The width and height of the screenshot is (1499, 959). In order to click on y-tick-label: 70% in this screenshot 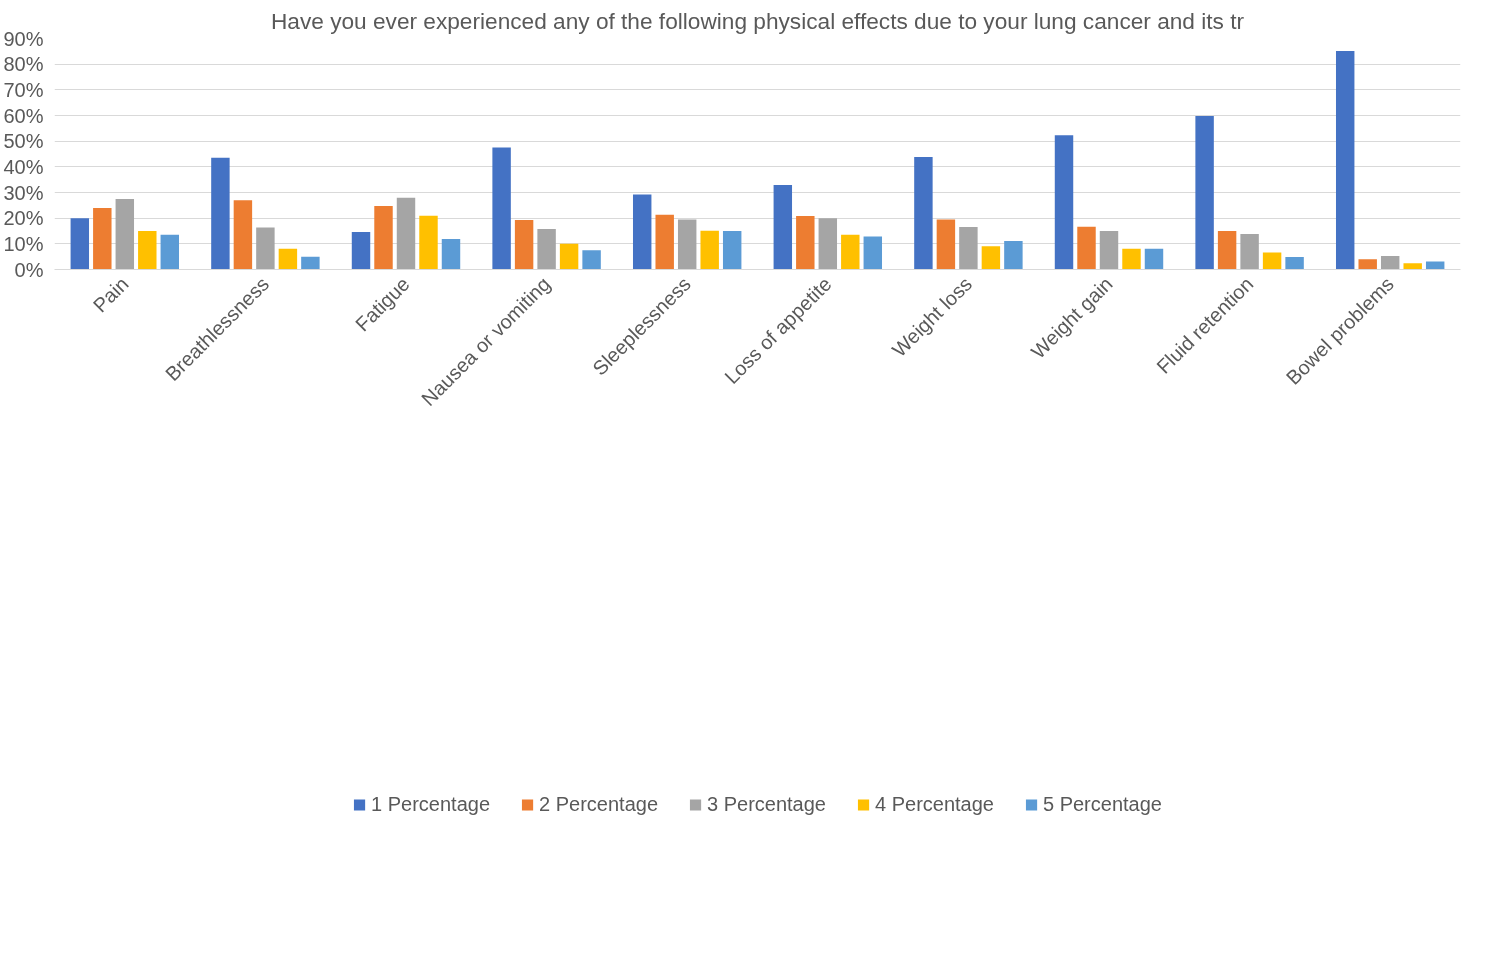, I will do `click(23, 89)`.